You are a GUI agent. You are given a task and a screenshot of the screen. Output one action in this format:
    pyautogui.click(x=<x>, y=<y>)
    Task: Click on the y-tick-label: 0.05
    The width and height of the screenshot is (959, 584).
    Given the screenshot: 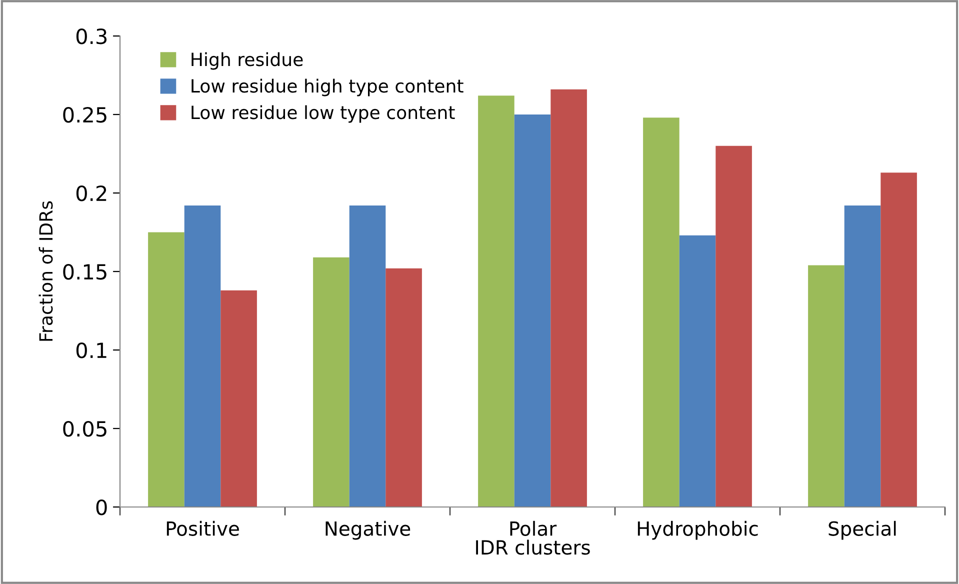 What is the action you would take?
    pyautogui.click(x=84, y=428)
    